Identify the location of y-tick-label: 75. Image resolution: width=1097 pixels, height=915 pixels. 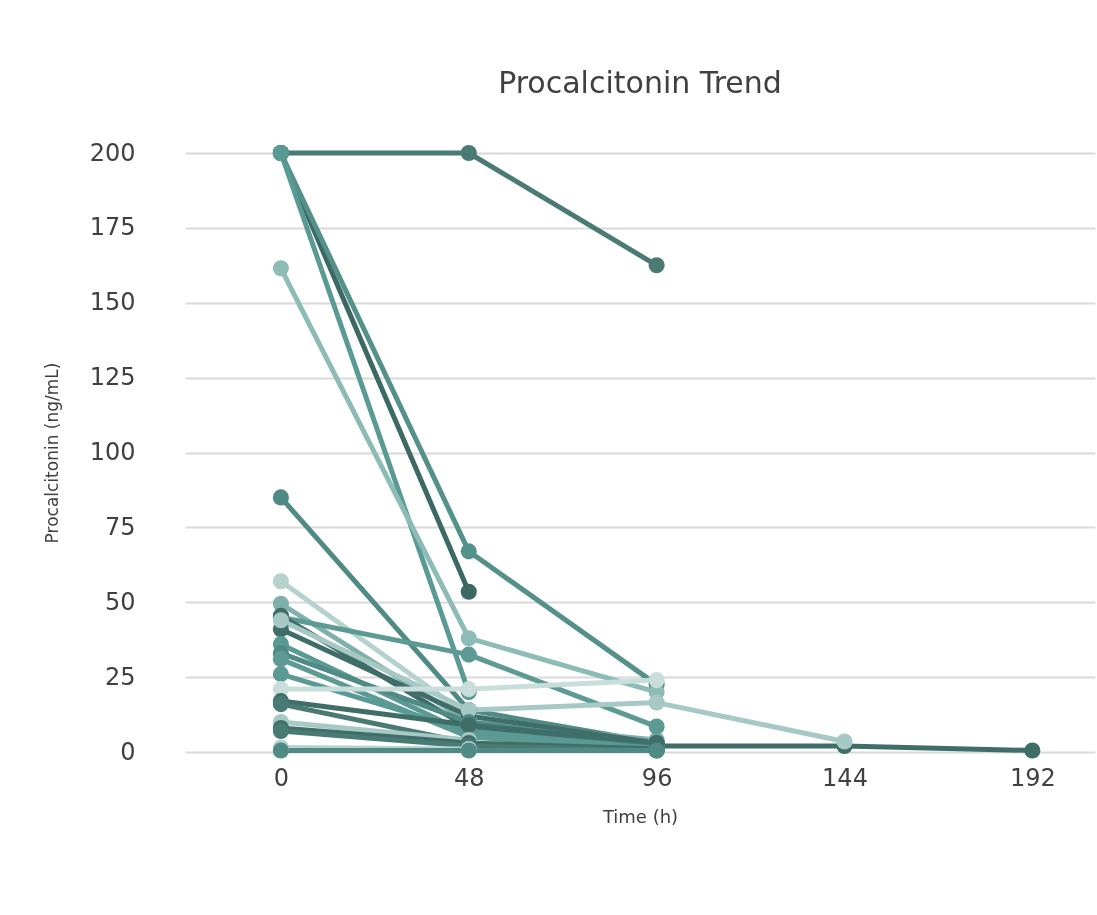
(120, 526).